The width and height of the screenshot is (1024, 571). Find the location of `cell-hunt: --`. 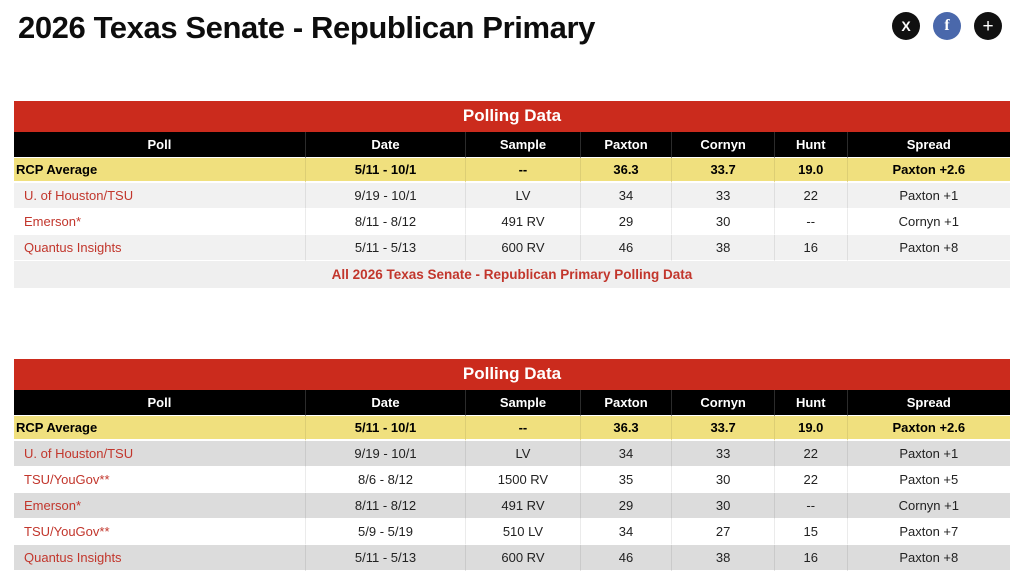

cell-hunt: -- is located at coordinates (810, 222).